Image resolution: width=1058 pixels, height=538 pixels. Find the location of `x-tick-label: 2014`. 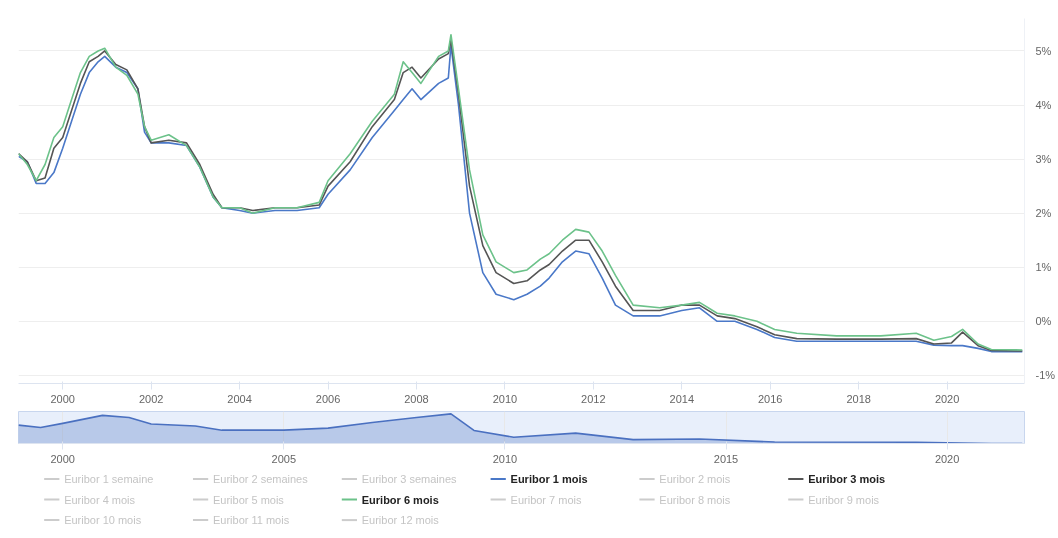

x-tick-label: 2014 is located at coordinates (682, 398).